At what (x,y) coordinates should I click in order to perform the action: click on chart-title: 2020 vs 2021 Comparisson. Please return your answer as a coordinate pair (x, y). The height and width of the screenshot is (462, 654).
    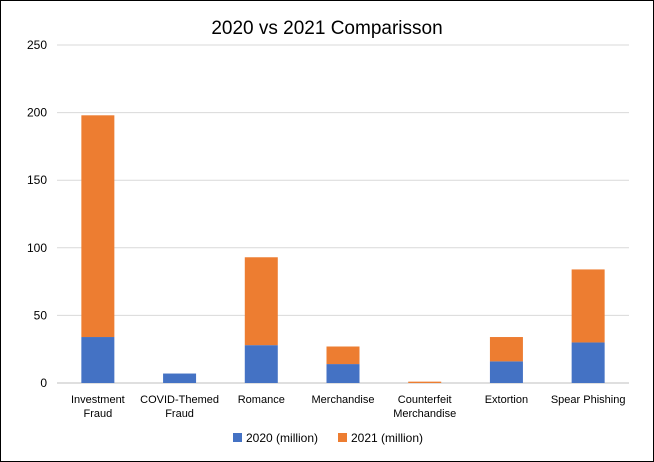
    Looking at the image, I should click on (326, 28).